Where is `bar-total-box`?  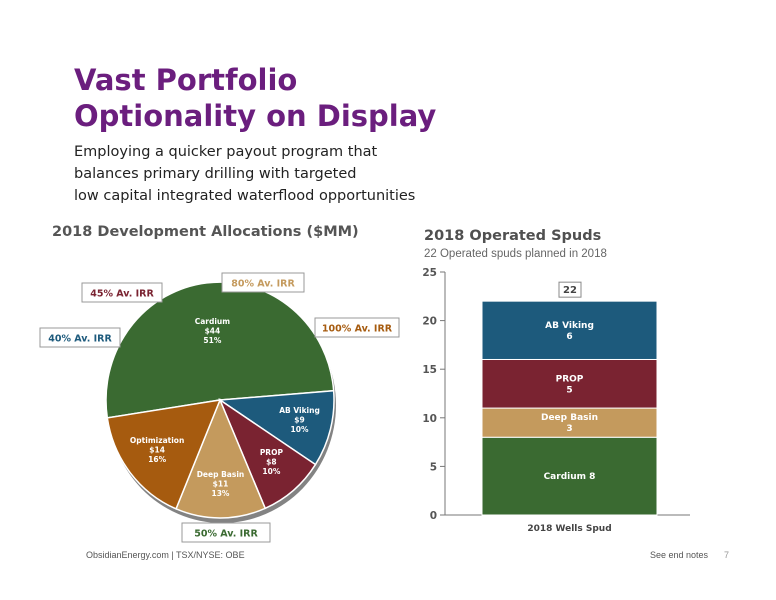 bar-total-box is located at coordinates (570, 289).